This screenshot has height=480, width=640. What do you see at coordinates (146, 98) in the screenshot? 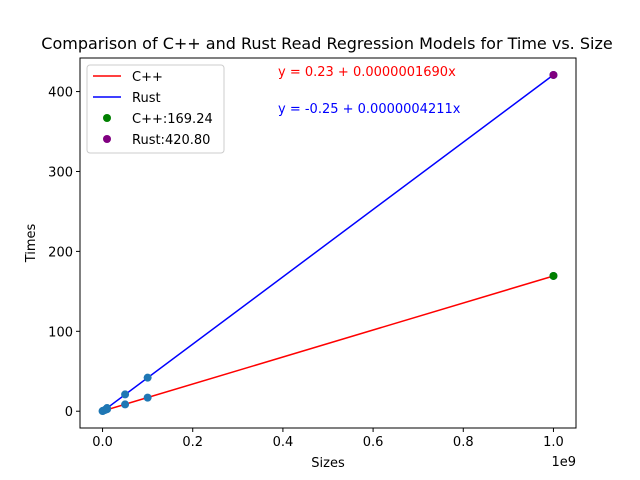
I see `legend-rust-label: Rust` at bounding box center [146, 98].